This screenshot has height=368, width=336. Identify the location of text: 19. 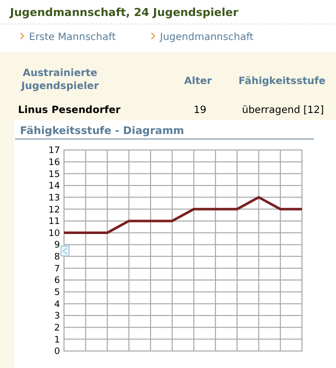
(200, 110).